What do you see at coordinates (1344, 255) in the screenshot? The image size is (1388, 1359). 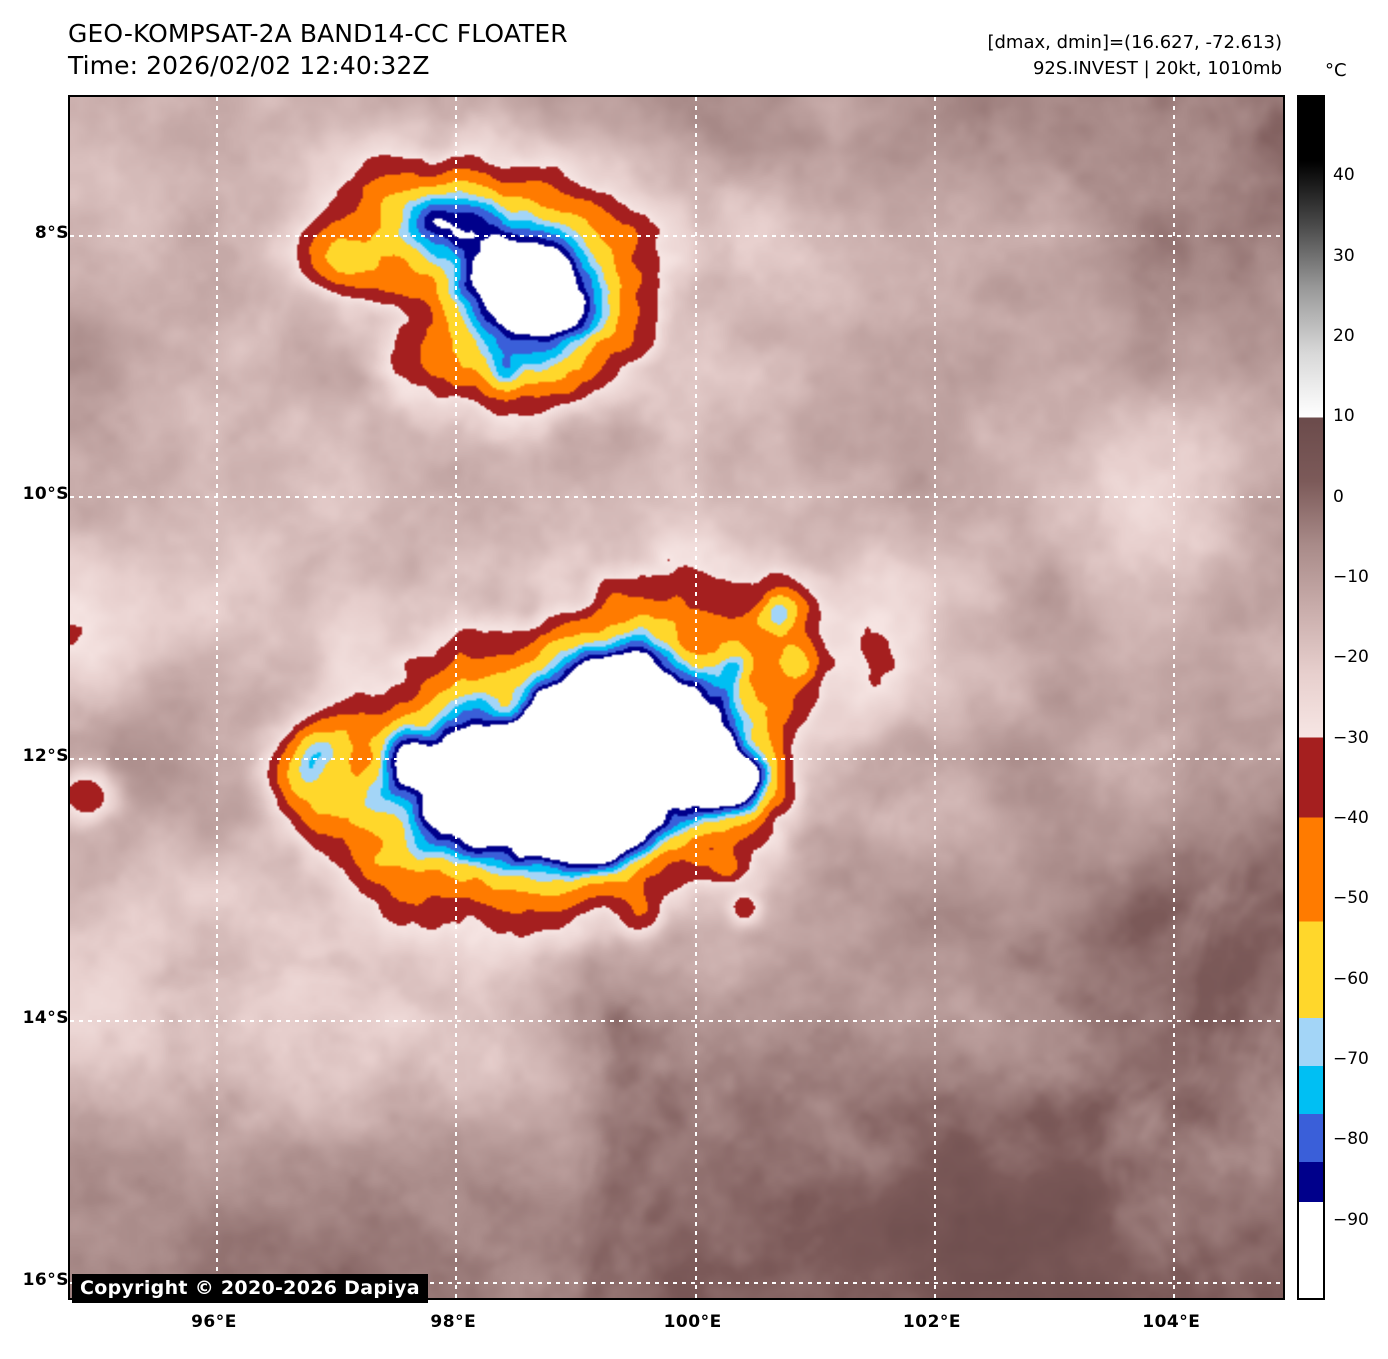 I see `colorbar-tick-label: 30` at bounding box center [1344, 255].